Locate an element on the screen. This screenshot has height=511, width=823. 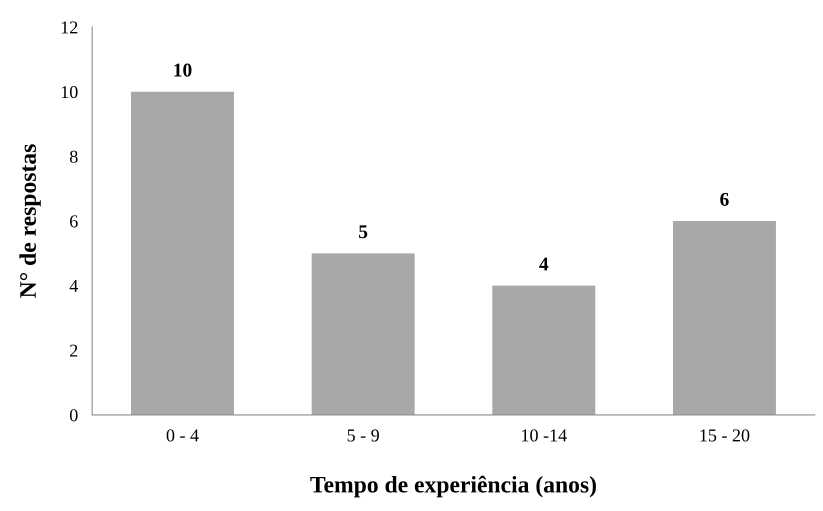
y-tick-label: 8 is located at coordinates (74, 156).